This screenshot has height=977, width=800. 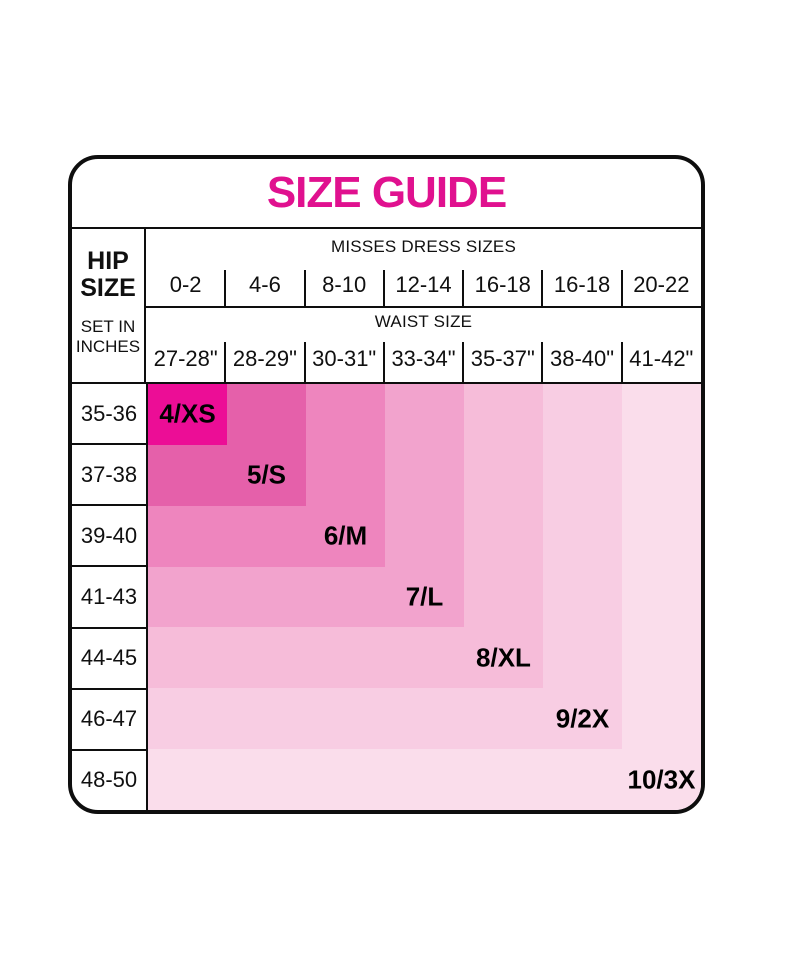 What do you see at coordinates (581, 358) in the screenshot?
I see `waist-size-cell: 38-40"` at bounding box center [581, 358].